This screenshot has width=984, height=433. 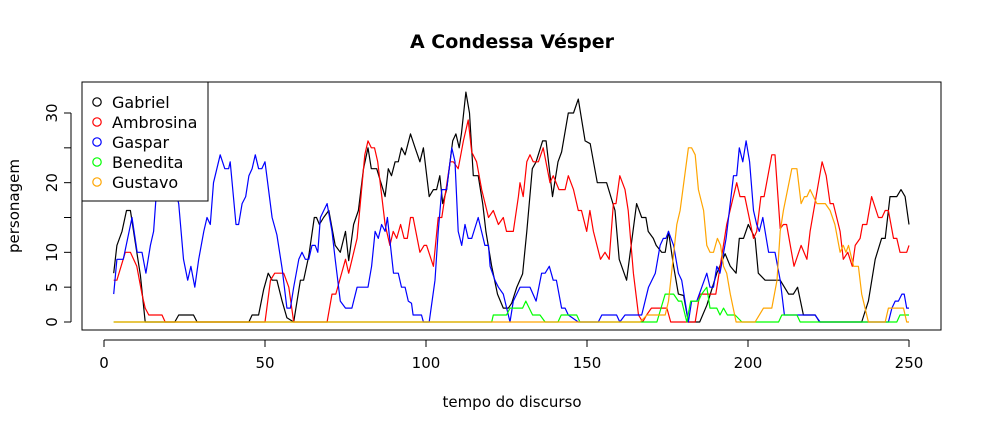 I want to click on y-tick-label: 10, so click(x=52, y=252).